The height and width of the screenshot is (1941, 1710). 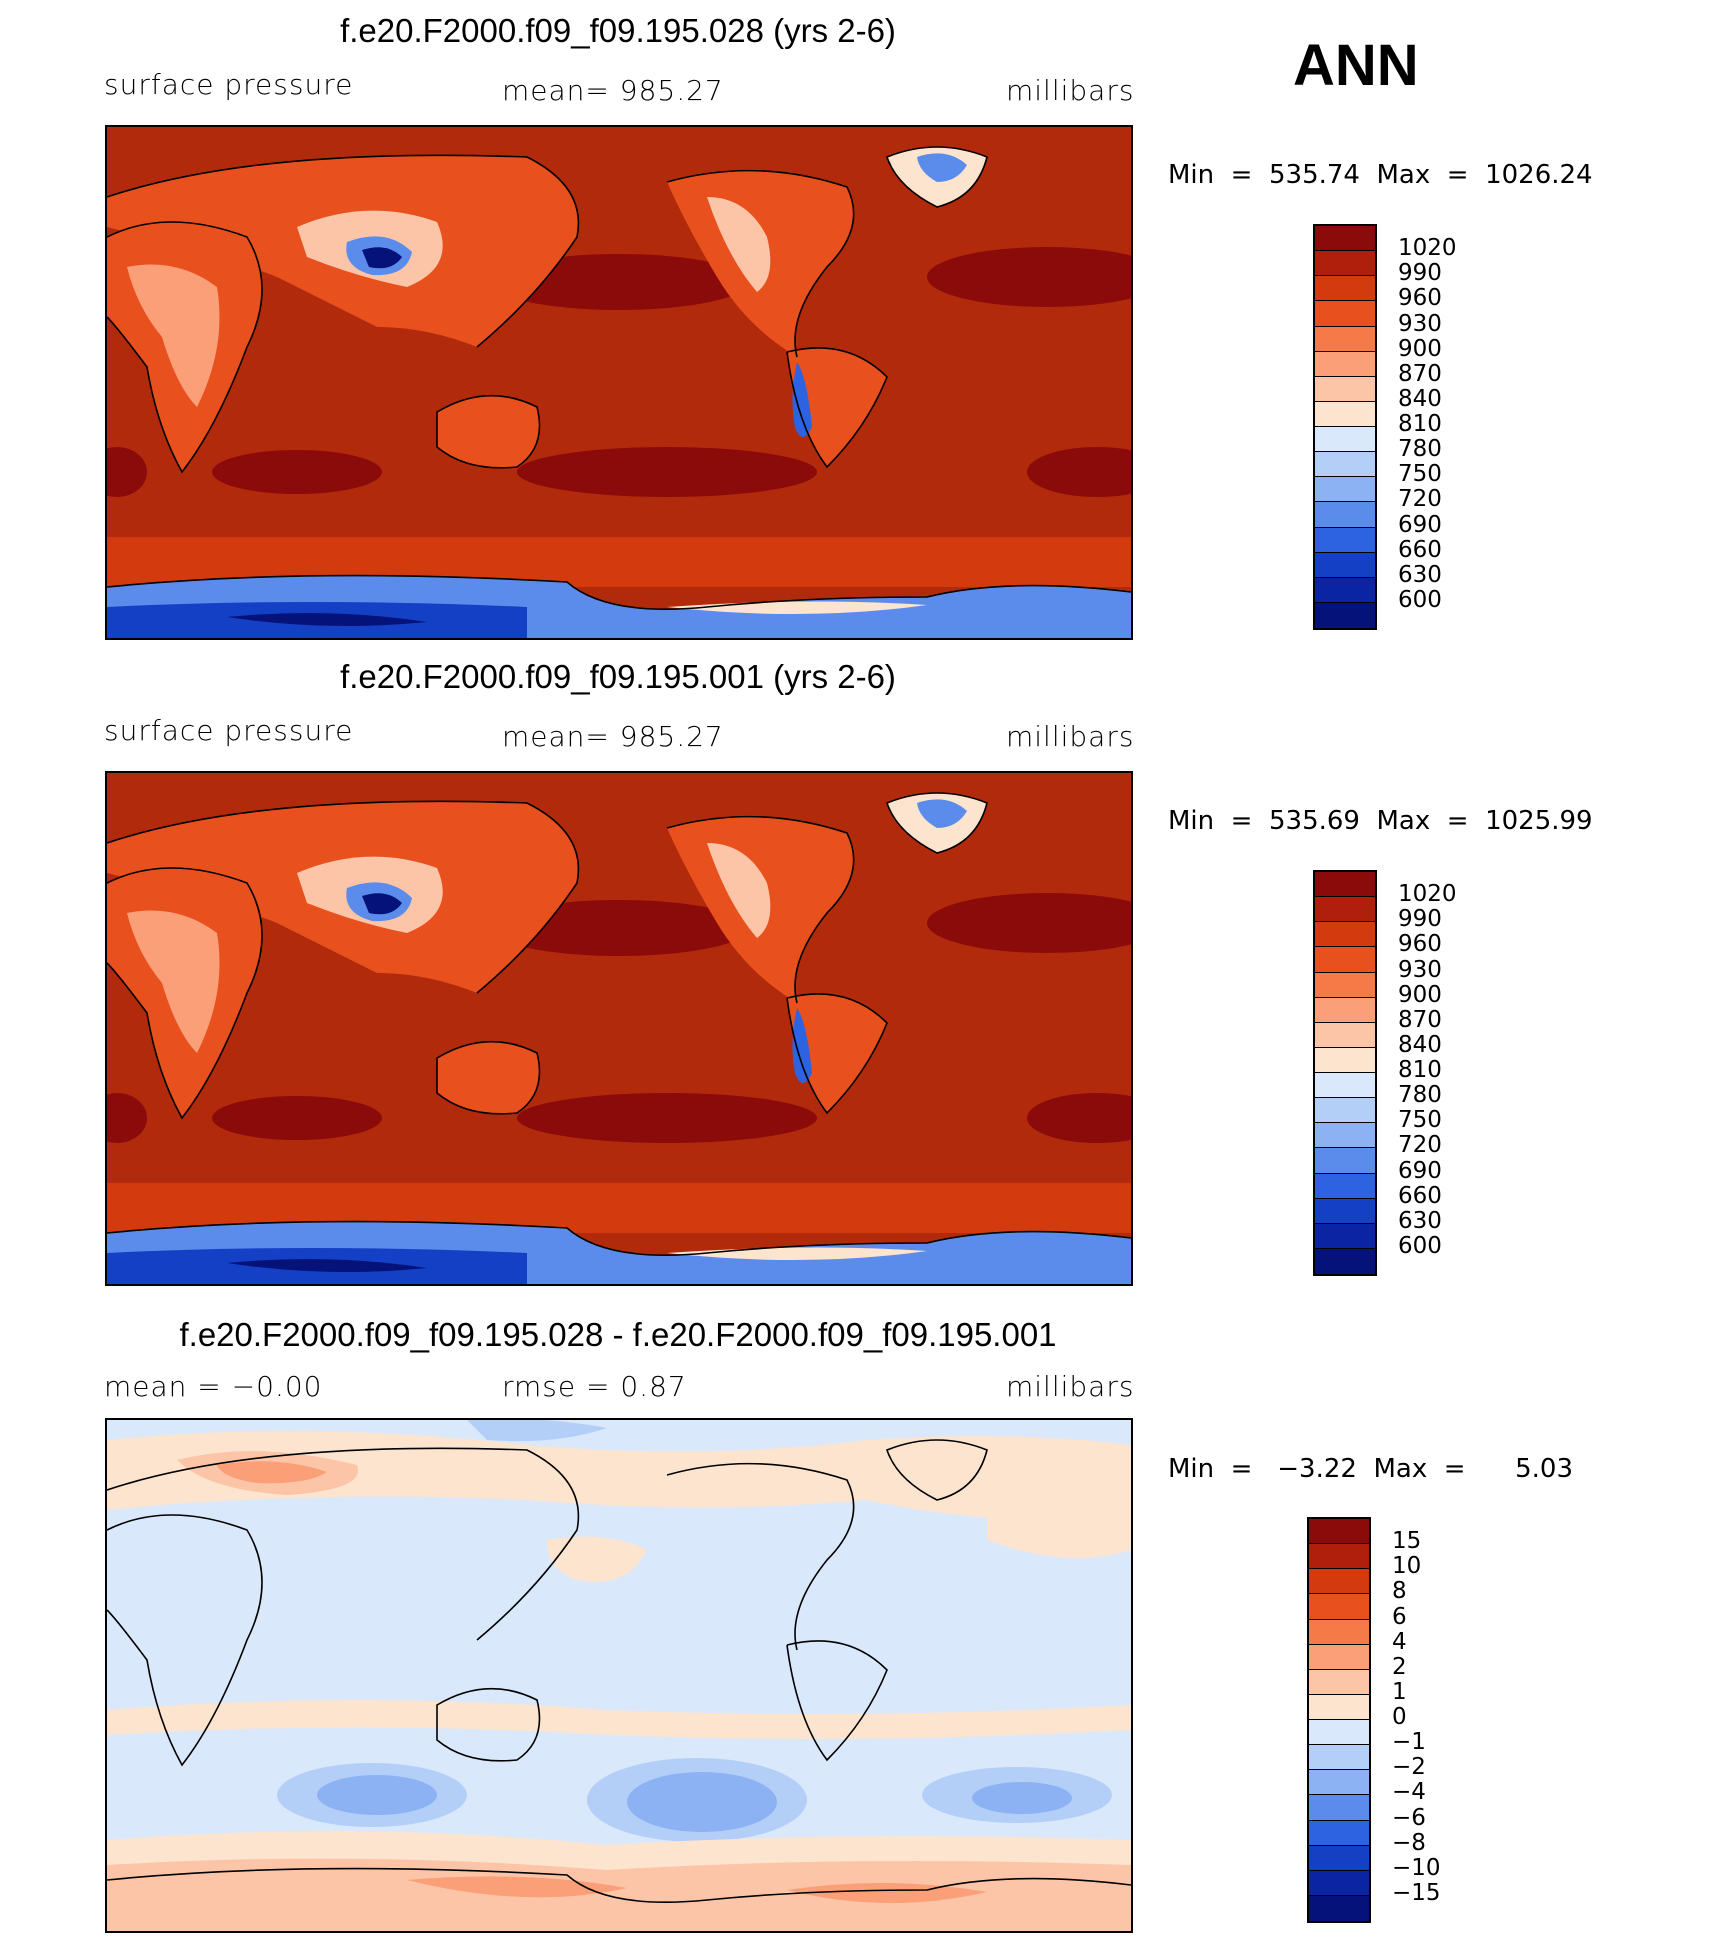 What do you see at coordinates (1427, 894) in the screenshot?
I see `colorbar-level-label: 1020` at bounding box center [1427, 894].